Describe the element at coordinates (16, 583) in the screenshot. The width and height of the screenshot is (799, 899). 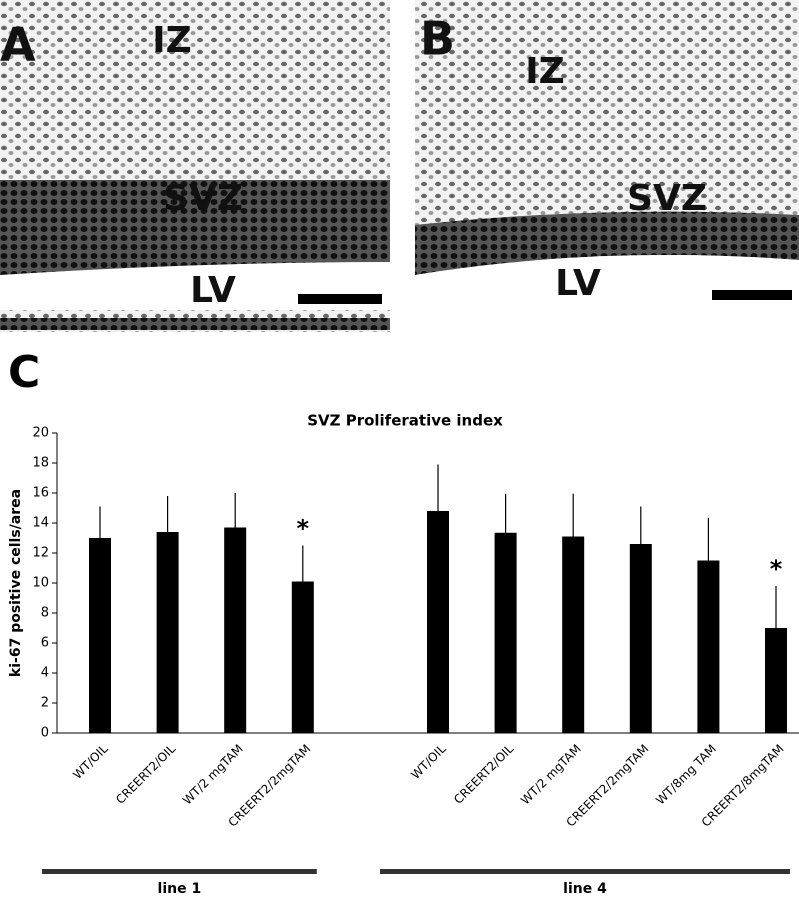
I see `y-axis-label: ki-67 positive cells/area` at that location.